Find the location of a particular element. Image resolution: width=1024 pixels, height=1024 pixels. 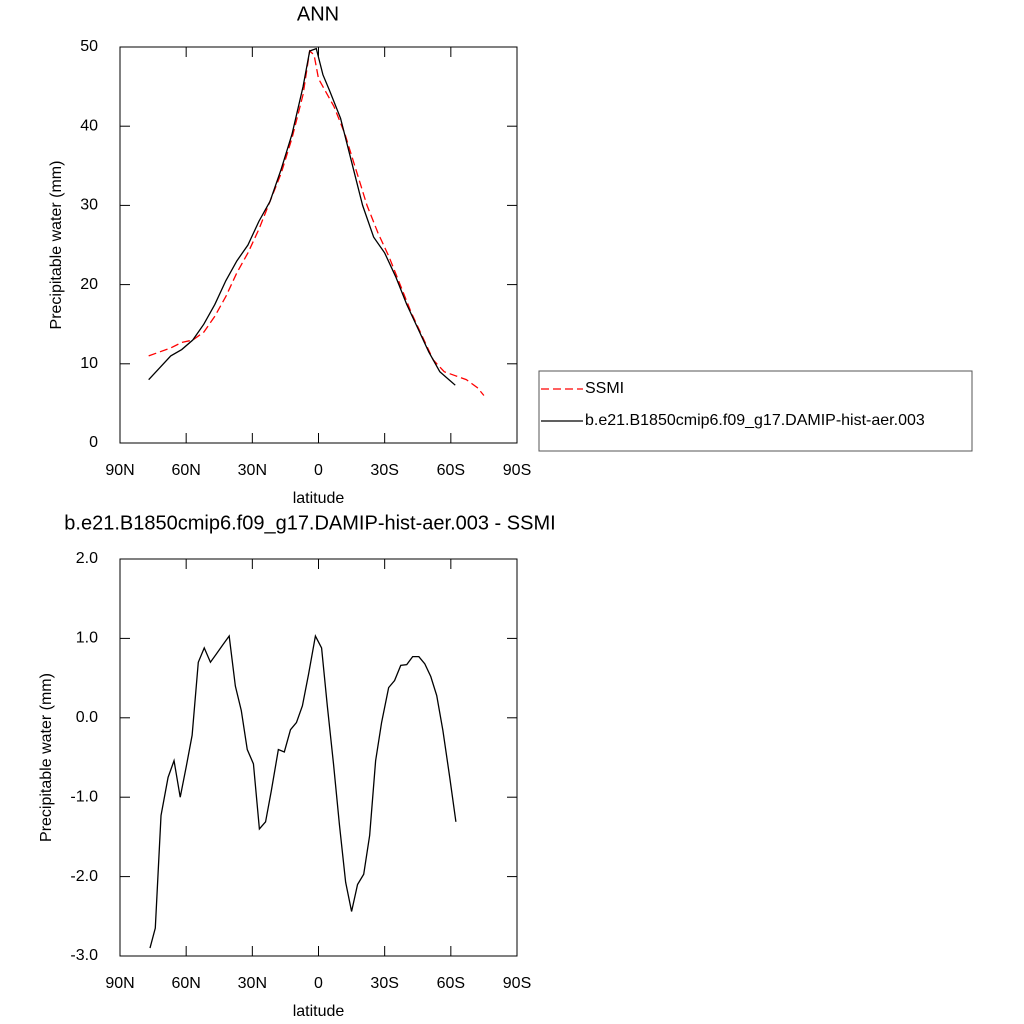

y-tick-label: 50 is located at coordinates (89, 46).